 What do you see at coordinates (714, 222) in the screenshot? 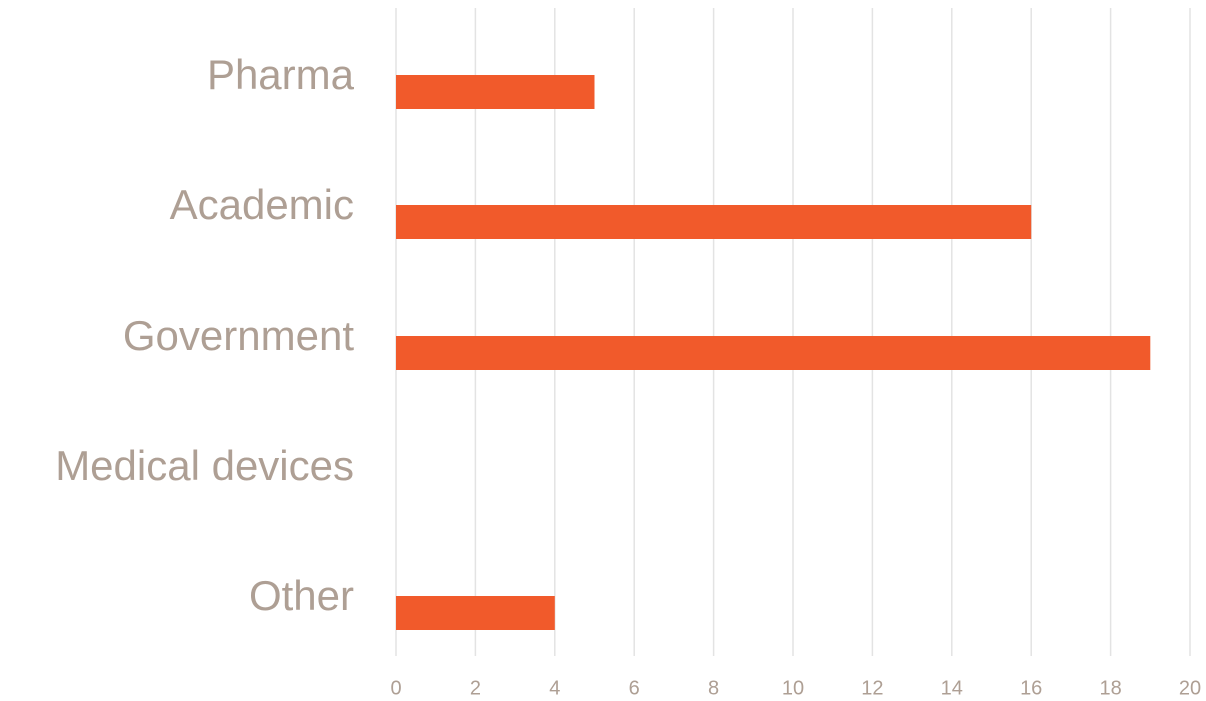
I see `bar-academic` at bounding box center [714, 222].